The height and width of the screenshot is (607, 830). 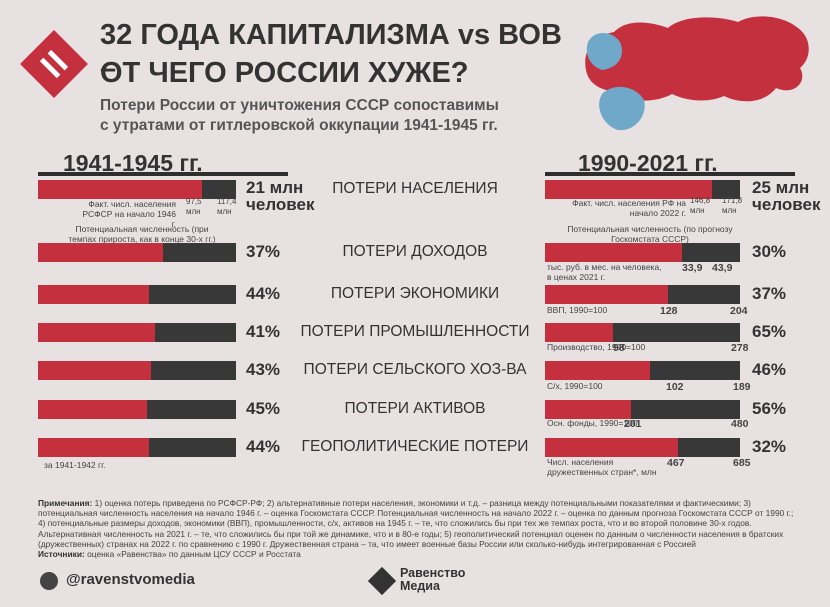 What do you see at coordinates (130, 579) in the screenshot?
I see `telegram-handle-link: @ravenstvomedia` at bounding box center [130, 579].